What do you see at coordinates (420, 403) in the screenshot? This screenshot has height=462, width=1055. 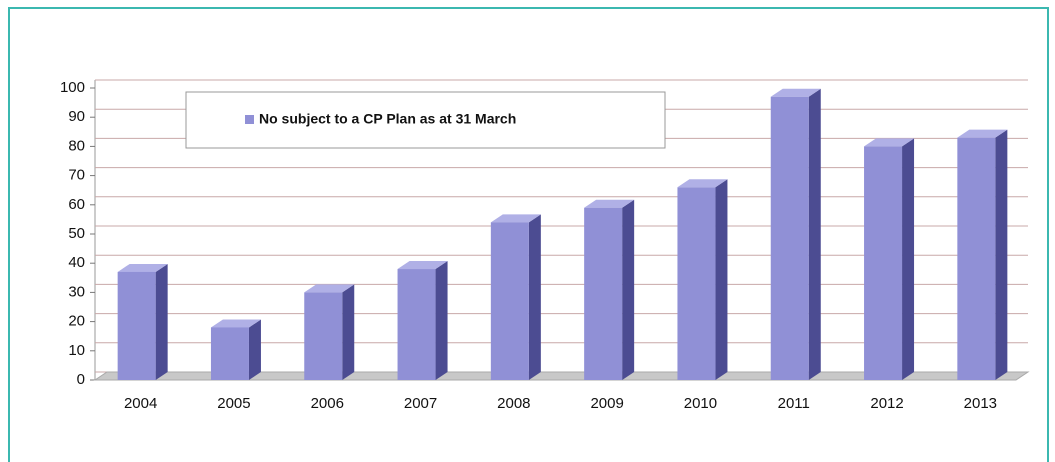 I see `x-tick-label: 2007` at bounding box center [420, 403].